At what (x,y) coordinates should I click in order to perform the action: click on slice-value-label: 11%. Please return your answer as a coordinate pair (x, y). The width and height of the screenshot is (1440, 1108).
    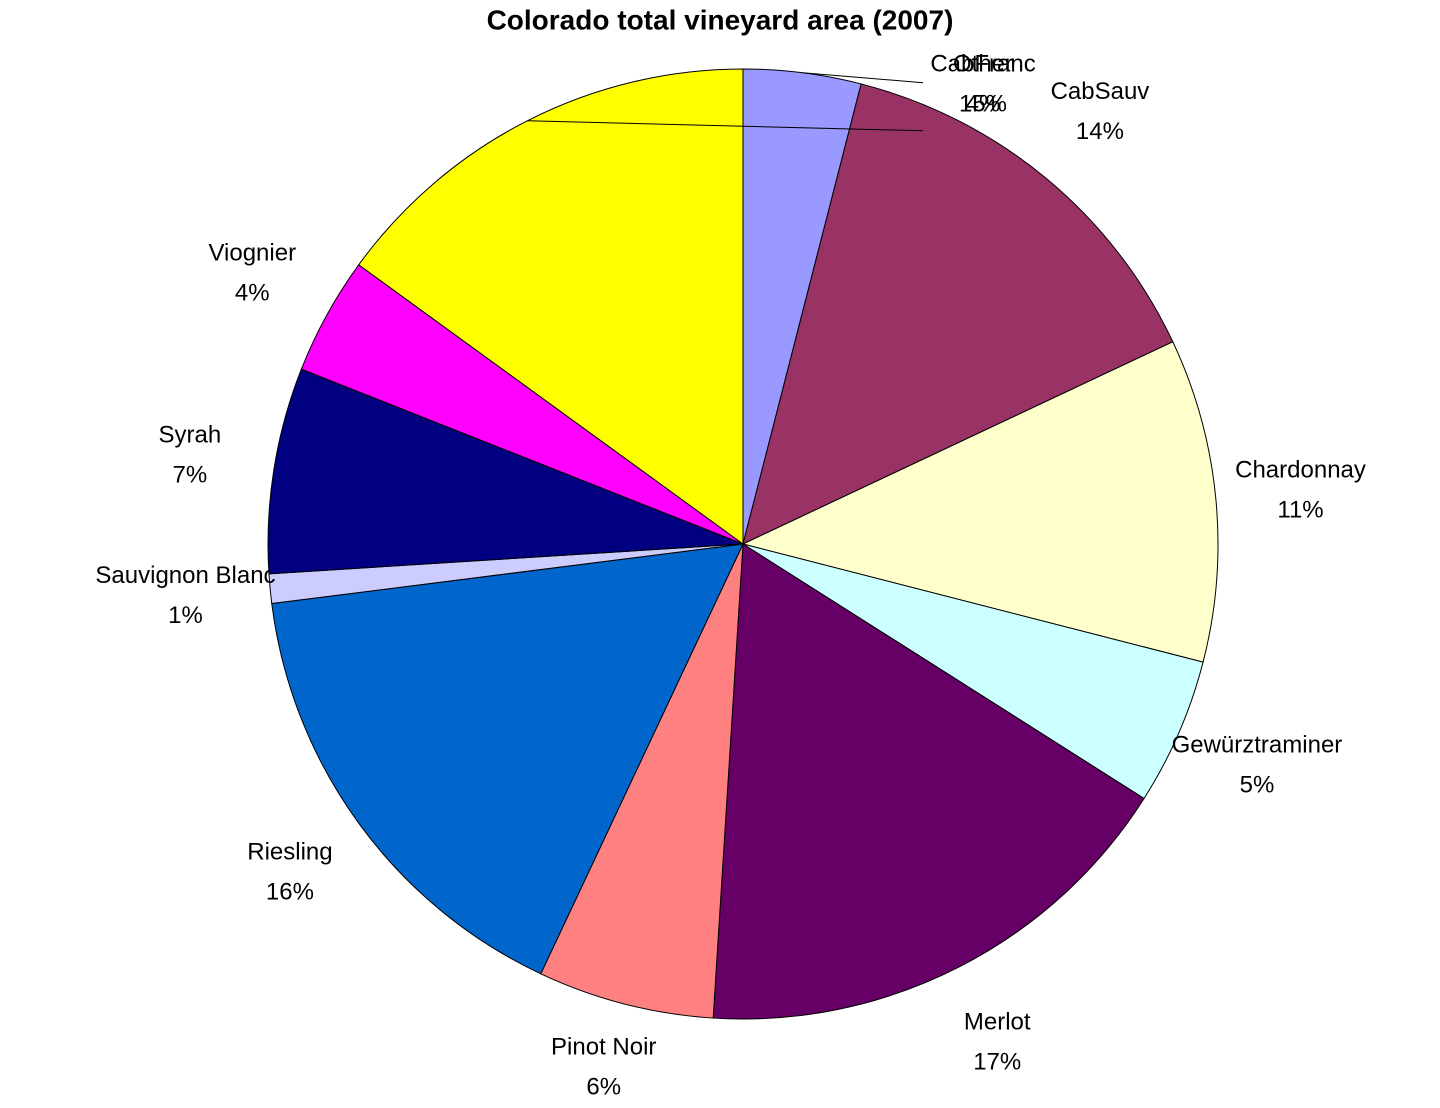
    Looking at the image, I should click on (1300, 510).